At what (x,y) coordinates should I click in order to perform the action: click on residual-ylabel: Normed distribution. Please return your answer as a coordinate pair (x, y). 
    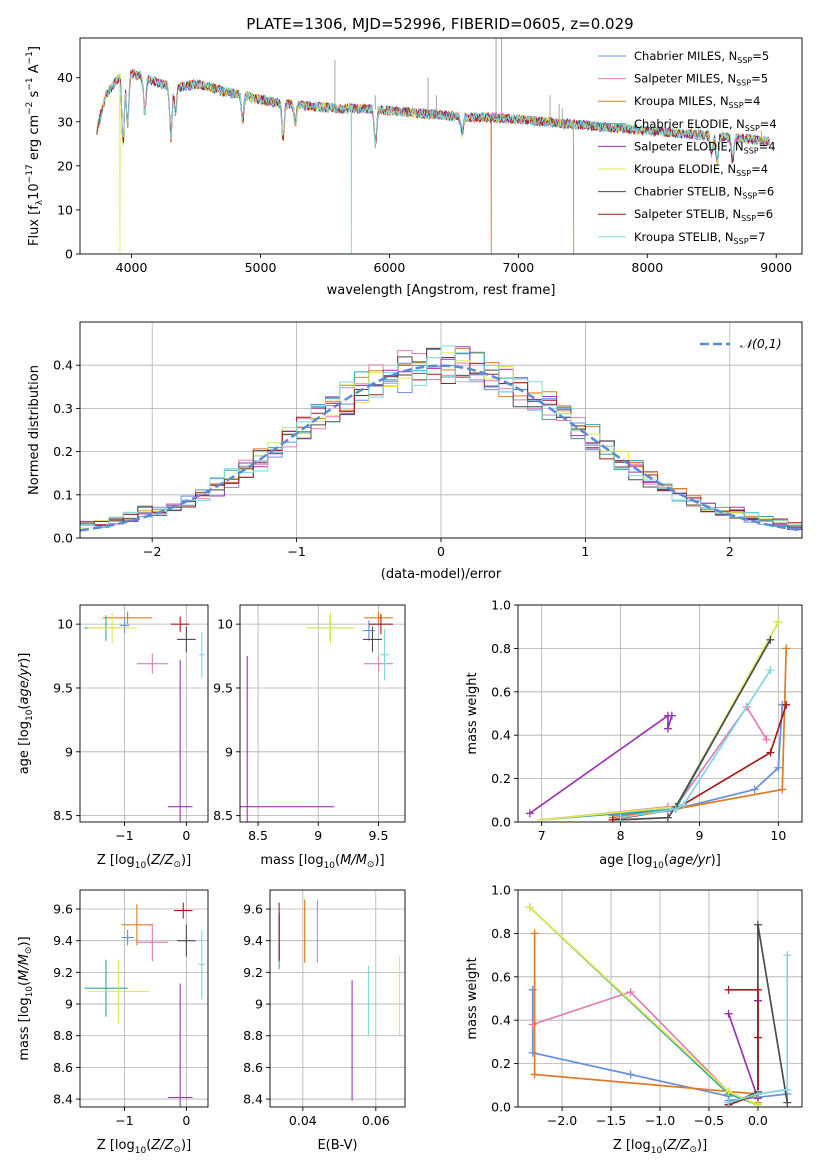
    Looking at the image, I should click on (34, 430).